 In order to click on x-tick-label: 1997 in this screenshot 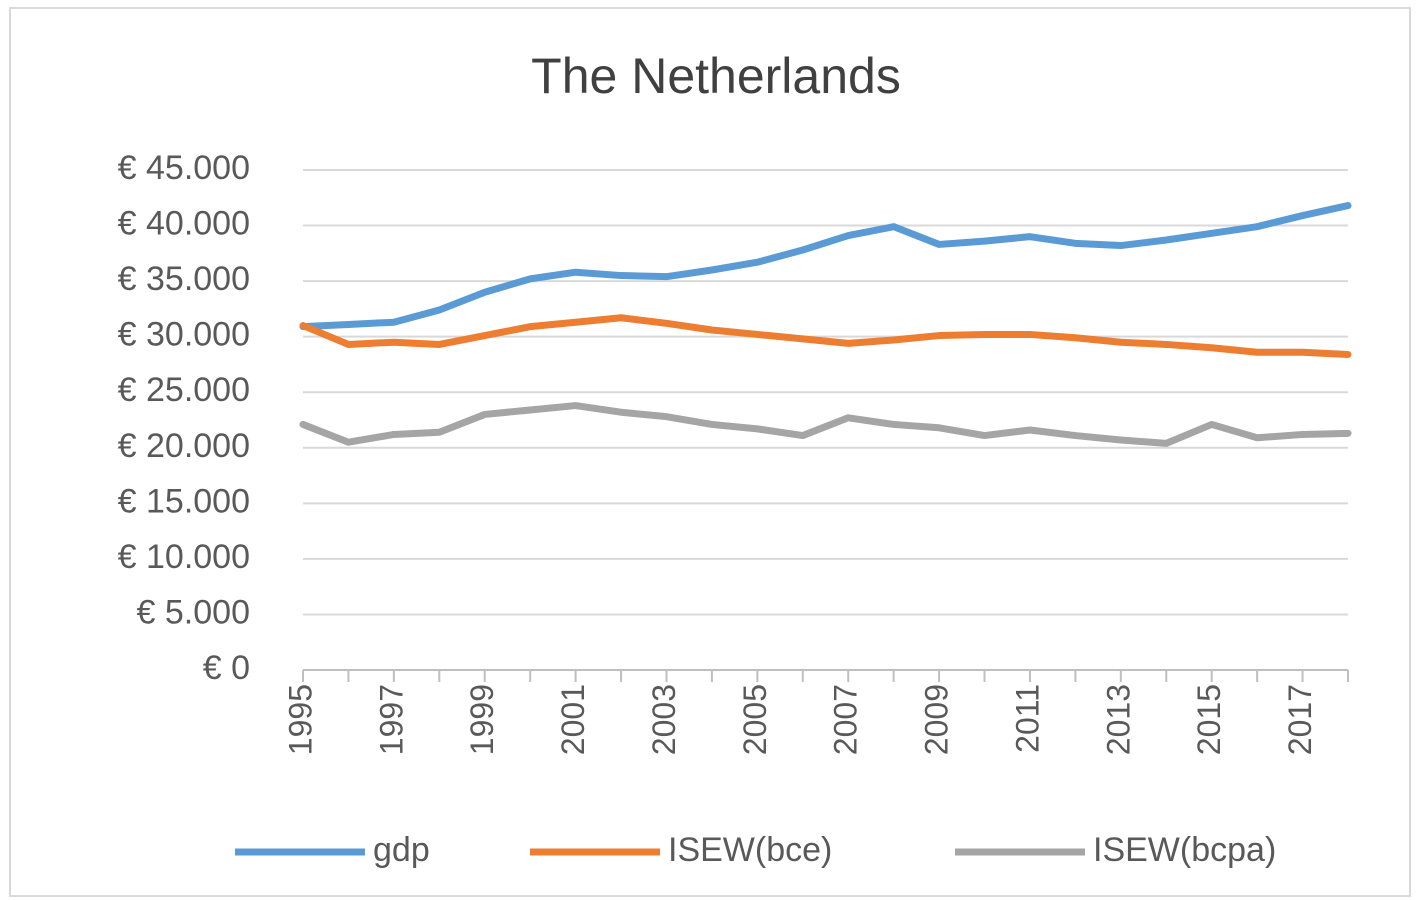, I will do `click(391, 719)`.